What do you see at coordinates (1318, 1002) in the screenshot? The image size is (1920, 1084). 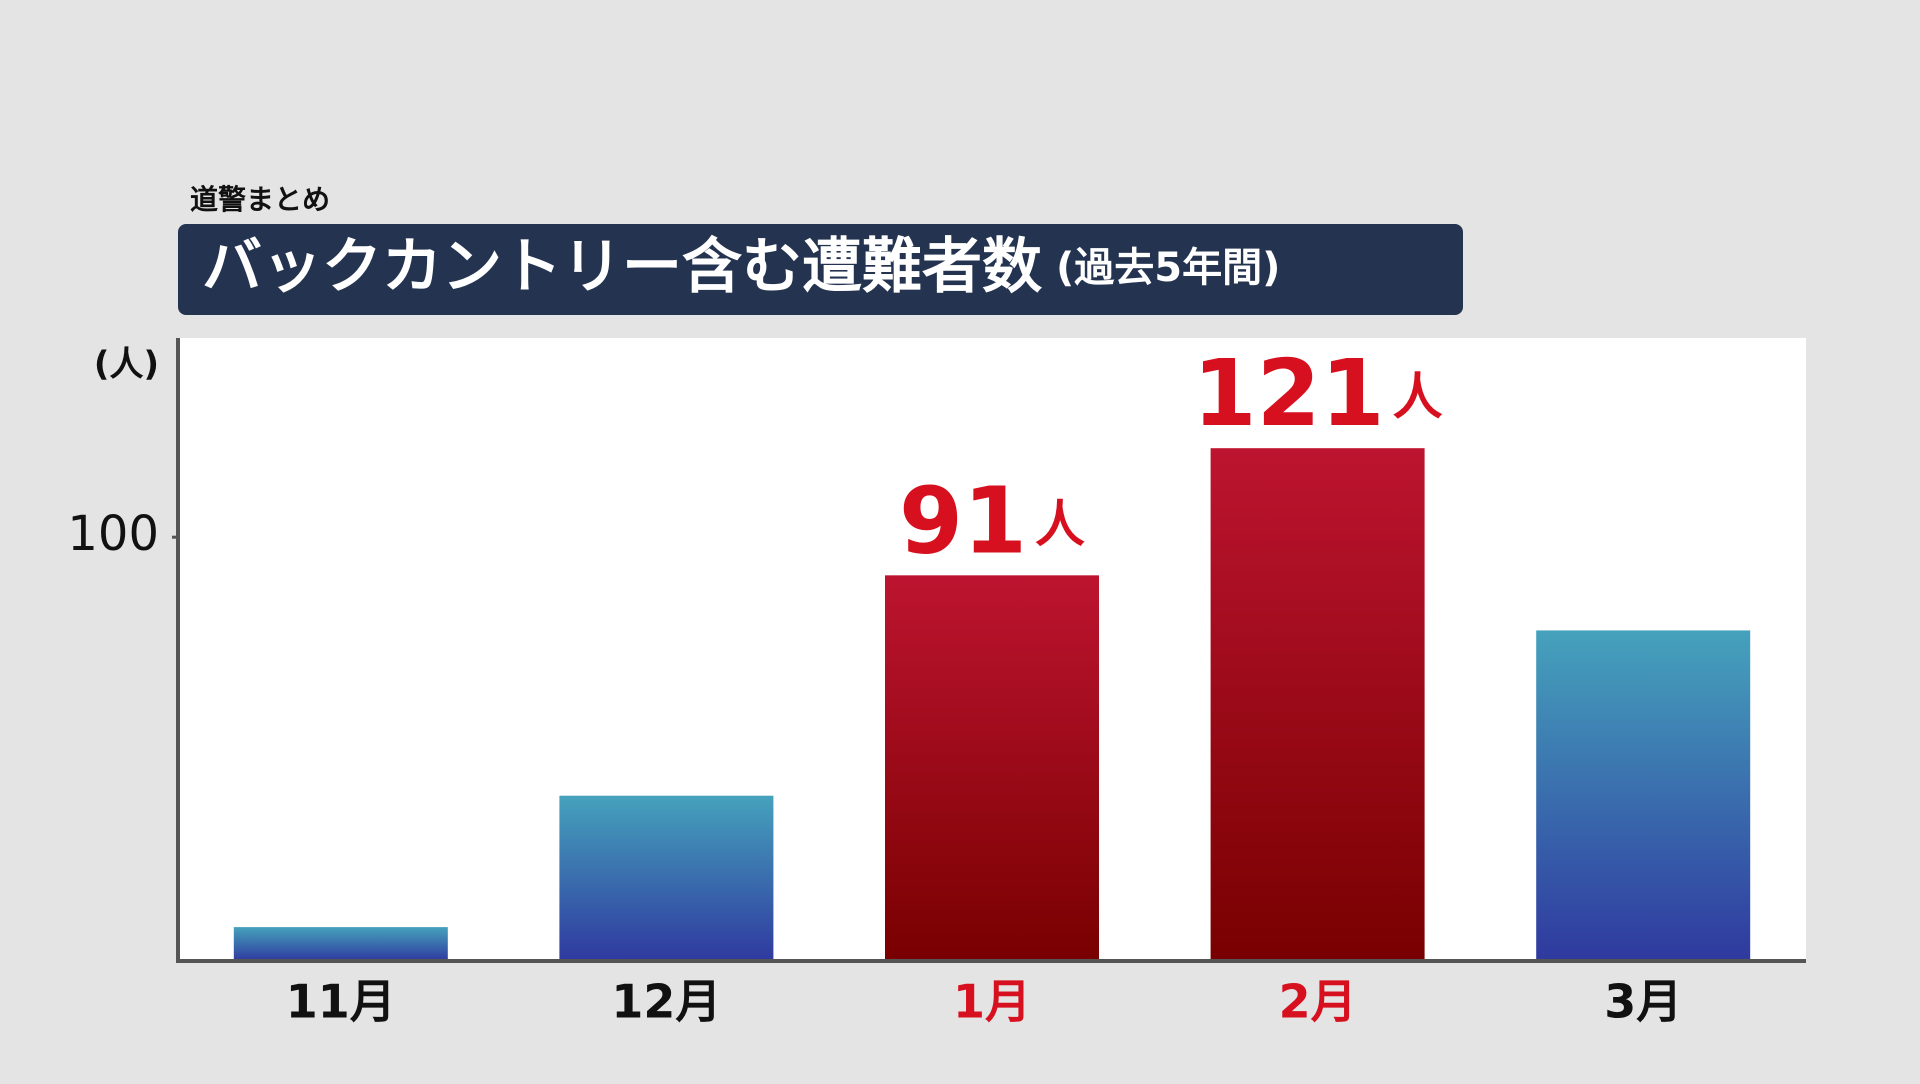 I see `x-tick-label: 2月` at bounding box center [1318, 1002].